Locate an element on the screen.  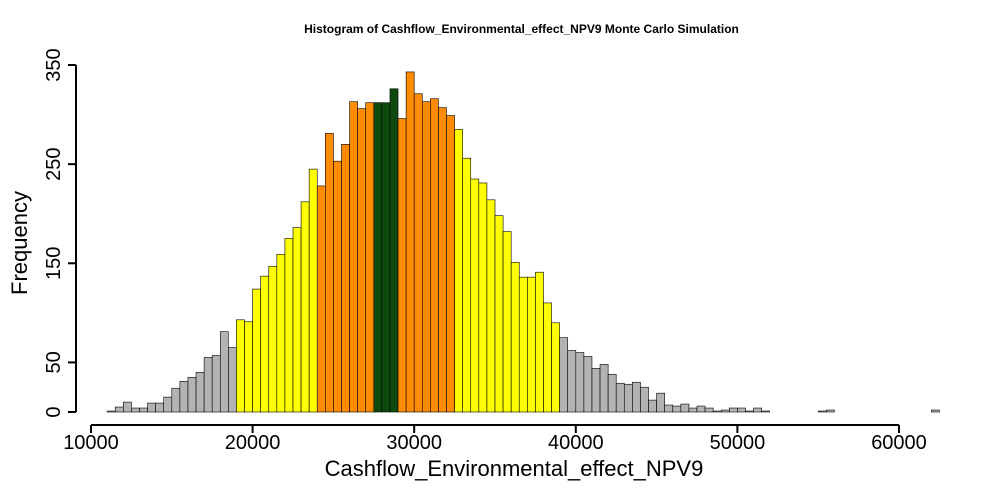
y-tick-label: 350 is located at coordinates (54, 64).